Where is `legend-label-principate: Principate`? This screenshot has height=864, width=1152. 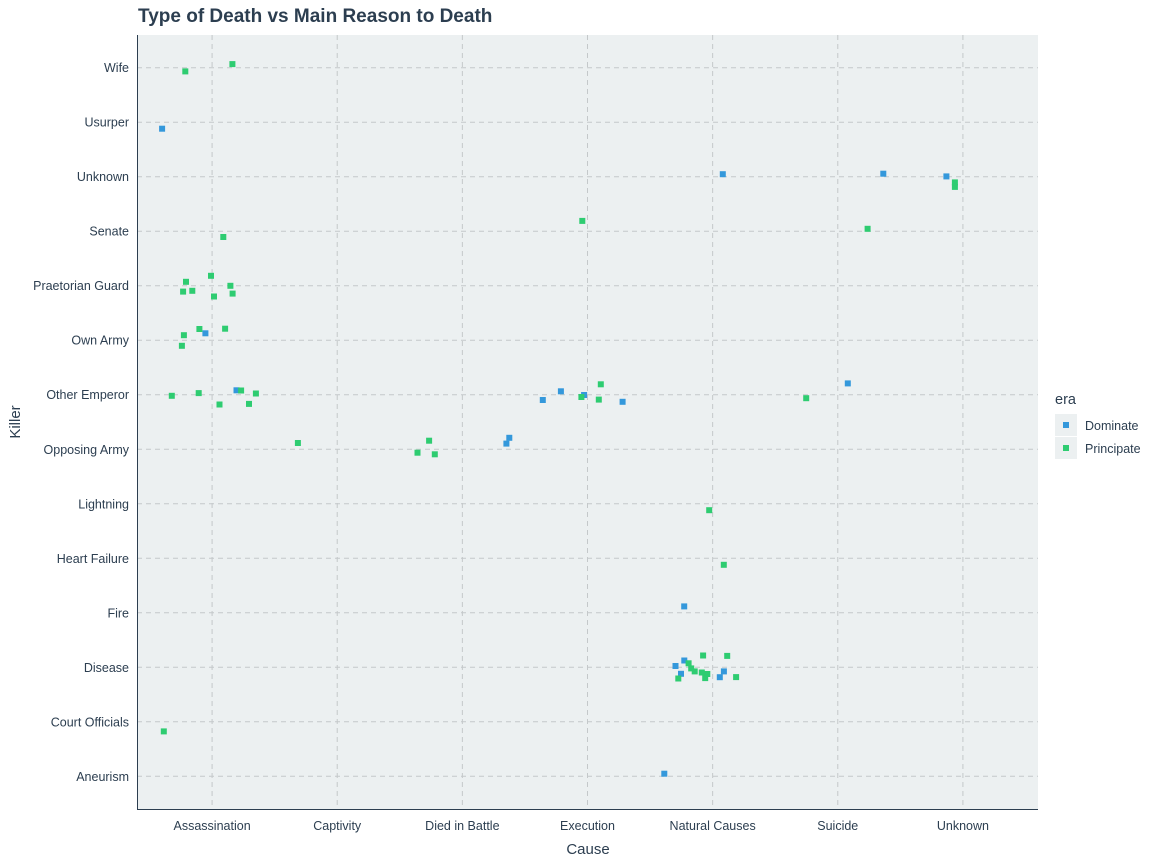
legend-label-principate: Principate is located at coordinates (1113, 449).